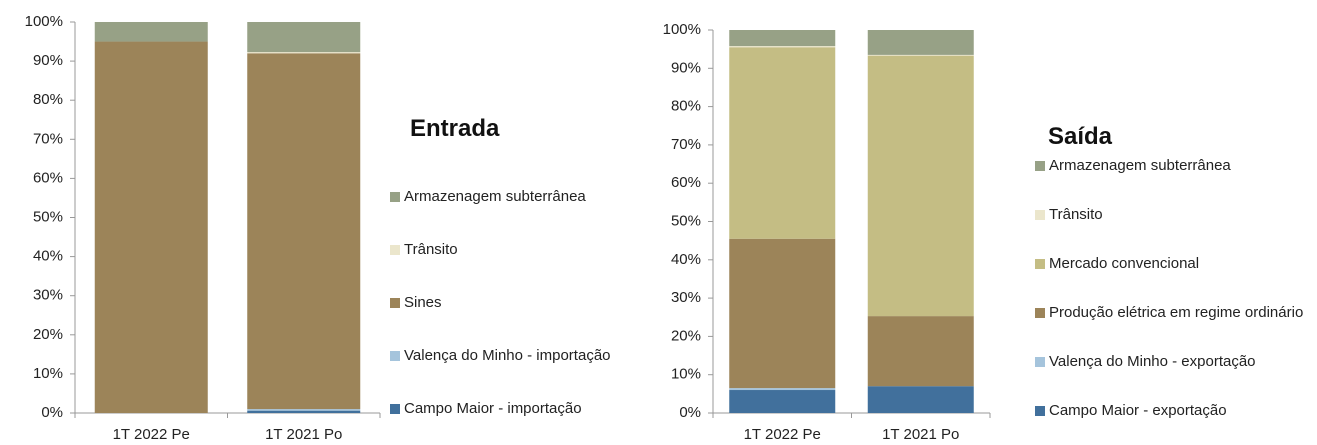 The width and height of the screenshot is (1317, 445). Describe the element at coordinates (507, 355) in the screenshot. I see `legend-label: Valença do Minho - importação` at that location.